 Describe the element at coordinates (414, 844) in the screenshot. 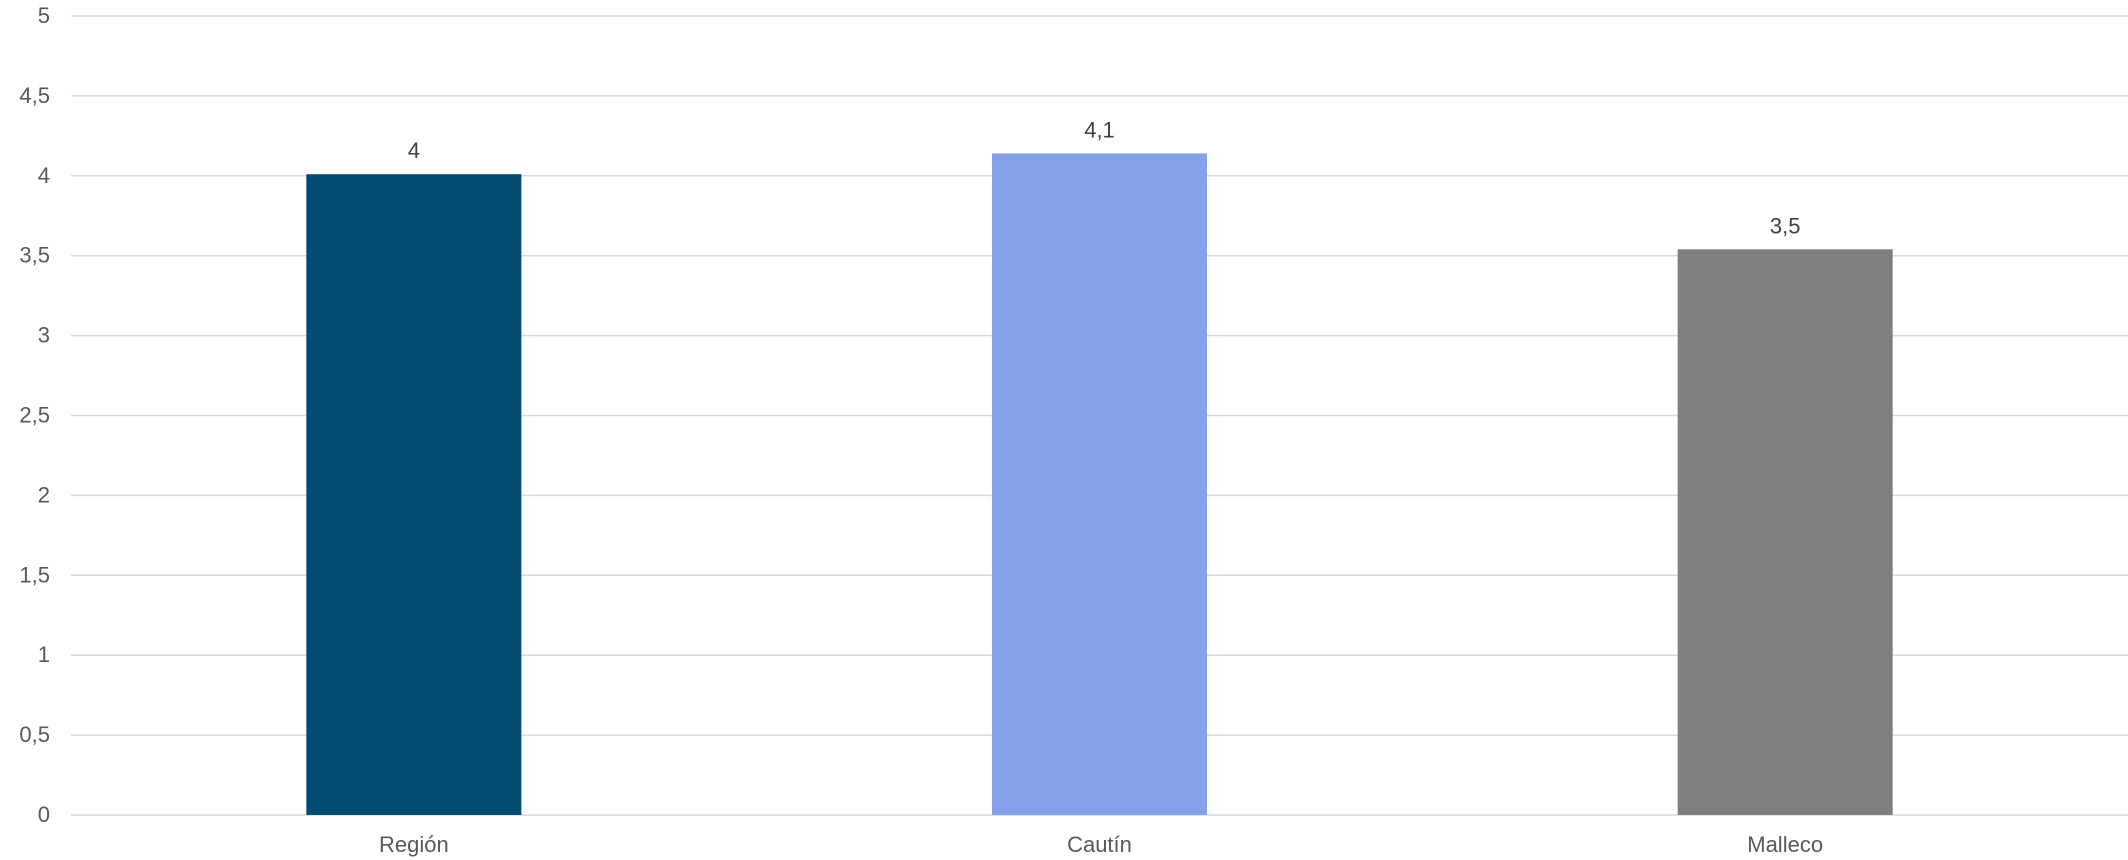

I see `category-label: Región` at that location.